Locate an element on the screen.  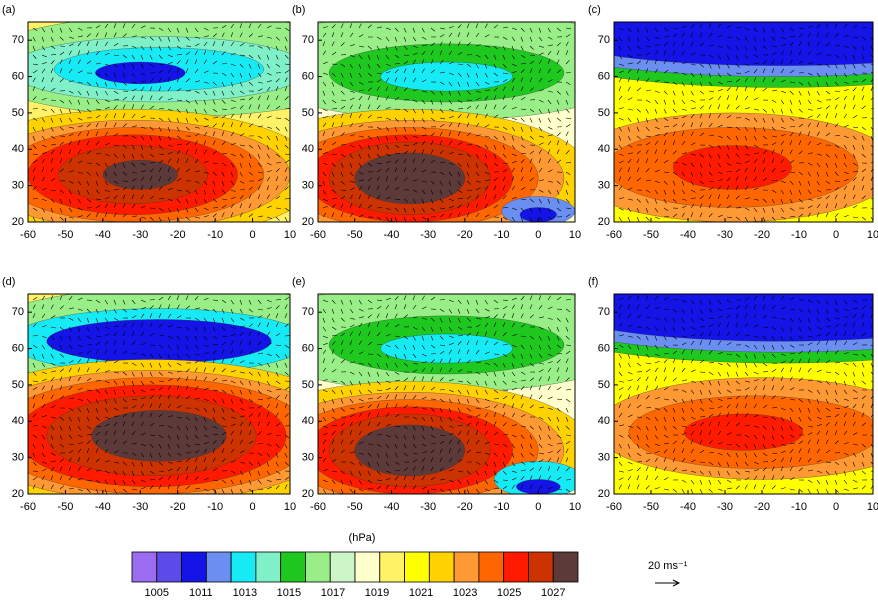
y-tick-label: 70 is located at coordinates (604, 312).